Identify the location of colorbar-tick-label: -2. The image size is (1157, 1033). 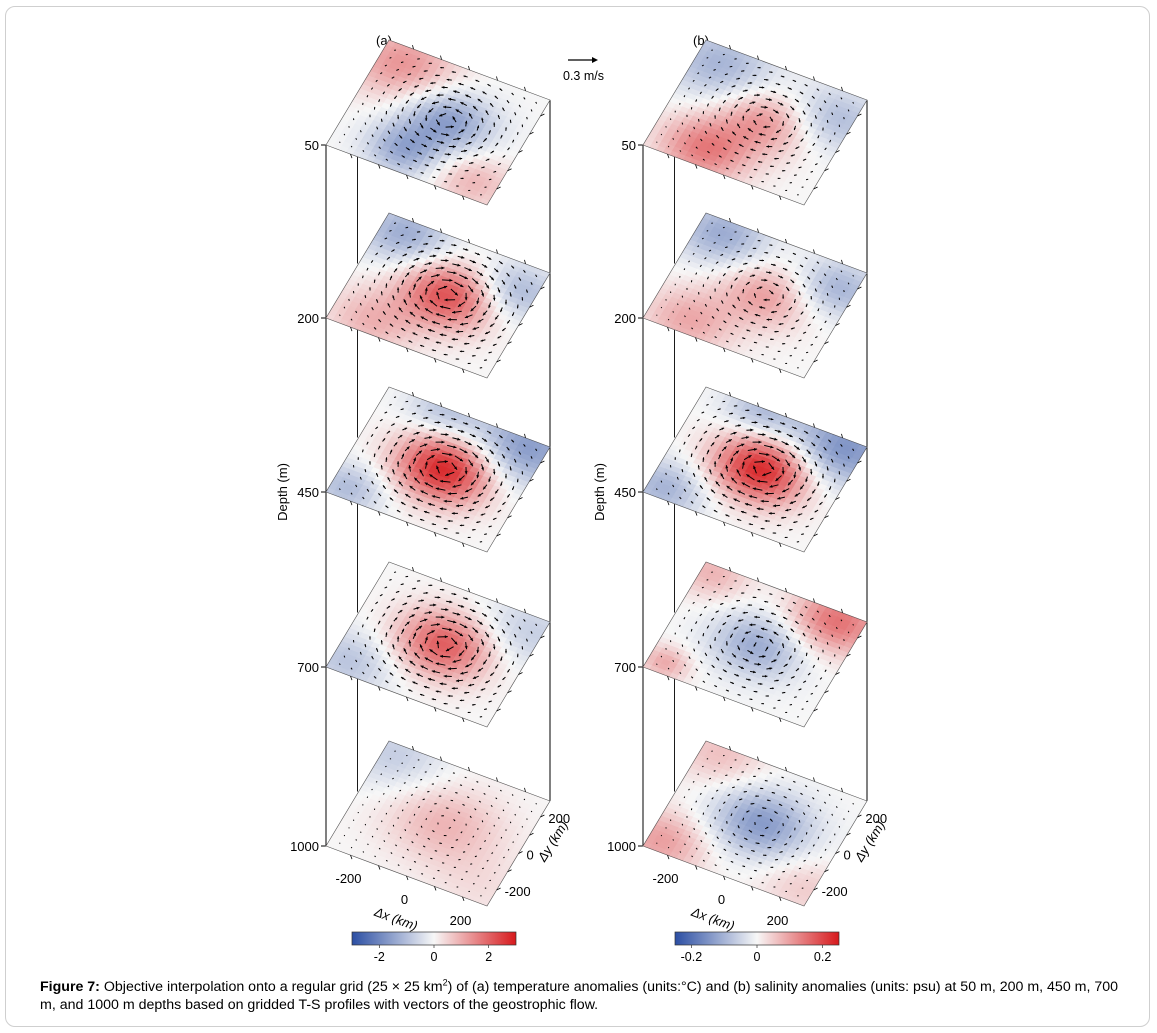
(379, 957).